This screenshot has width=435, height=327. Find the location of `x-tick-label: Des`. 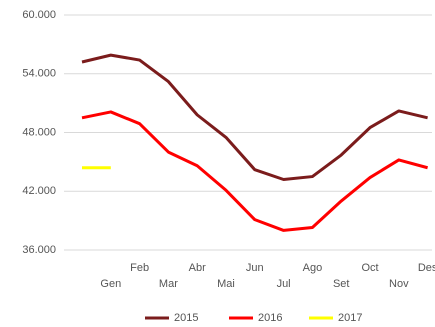

x-tick-label: Des is located at coordinates (426, 268).